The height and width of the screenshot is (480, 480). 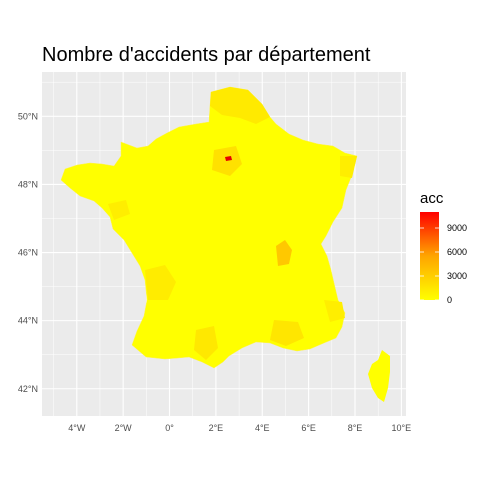 What do you see at coordinates (449, 300) in the screenshot?
I see `legend-tick-label: 0` at bounding box center [449, 300].